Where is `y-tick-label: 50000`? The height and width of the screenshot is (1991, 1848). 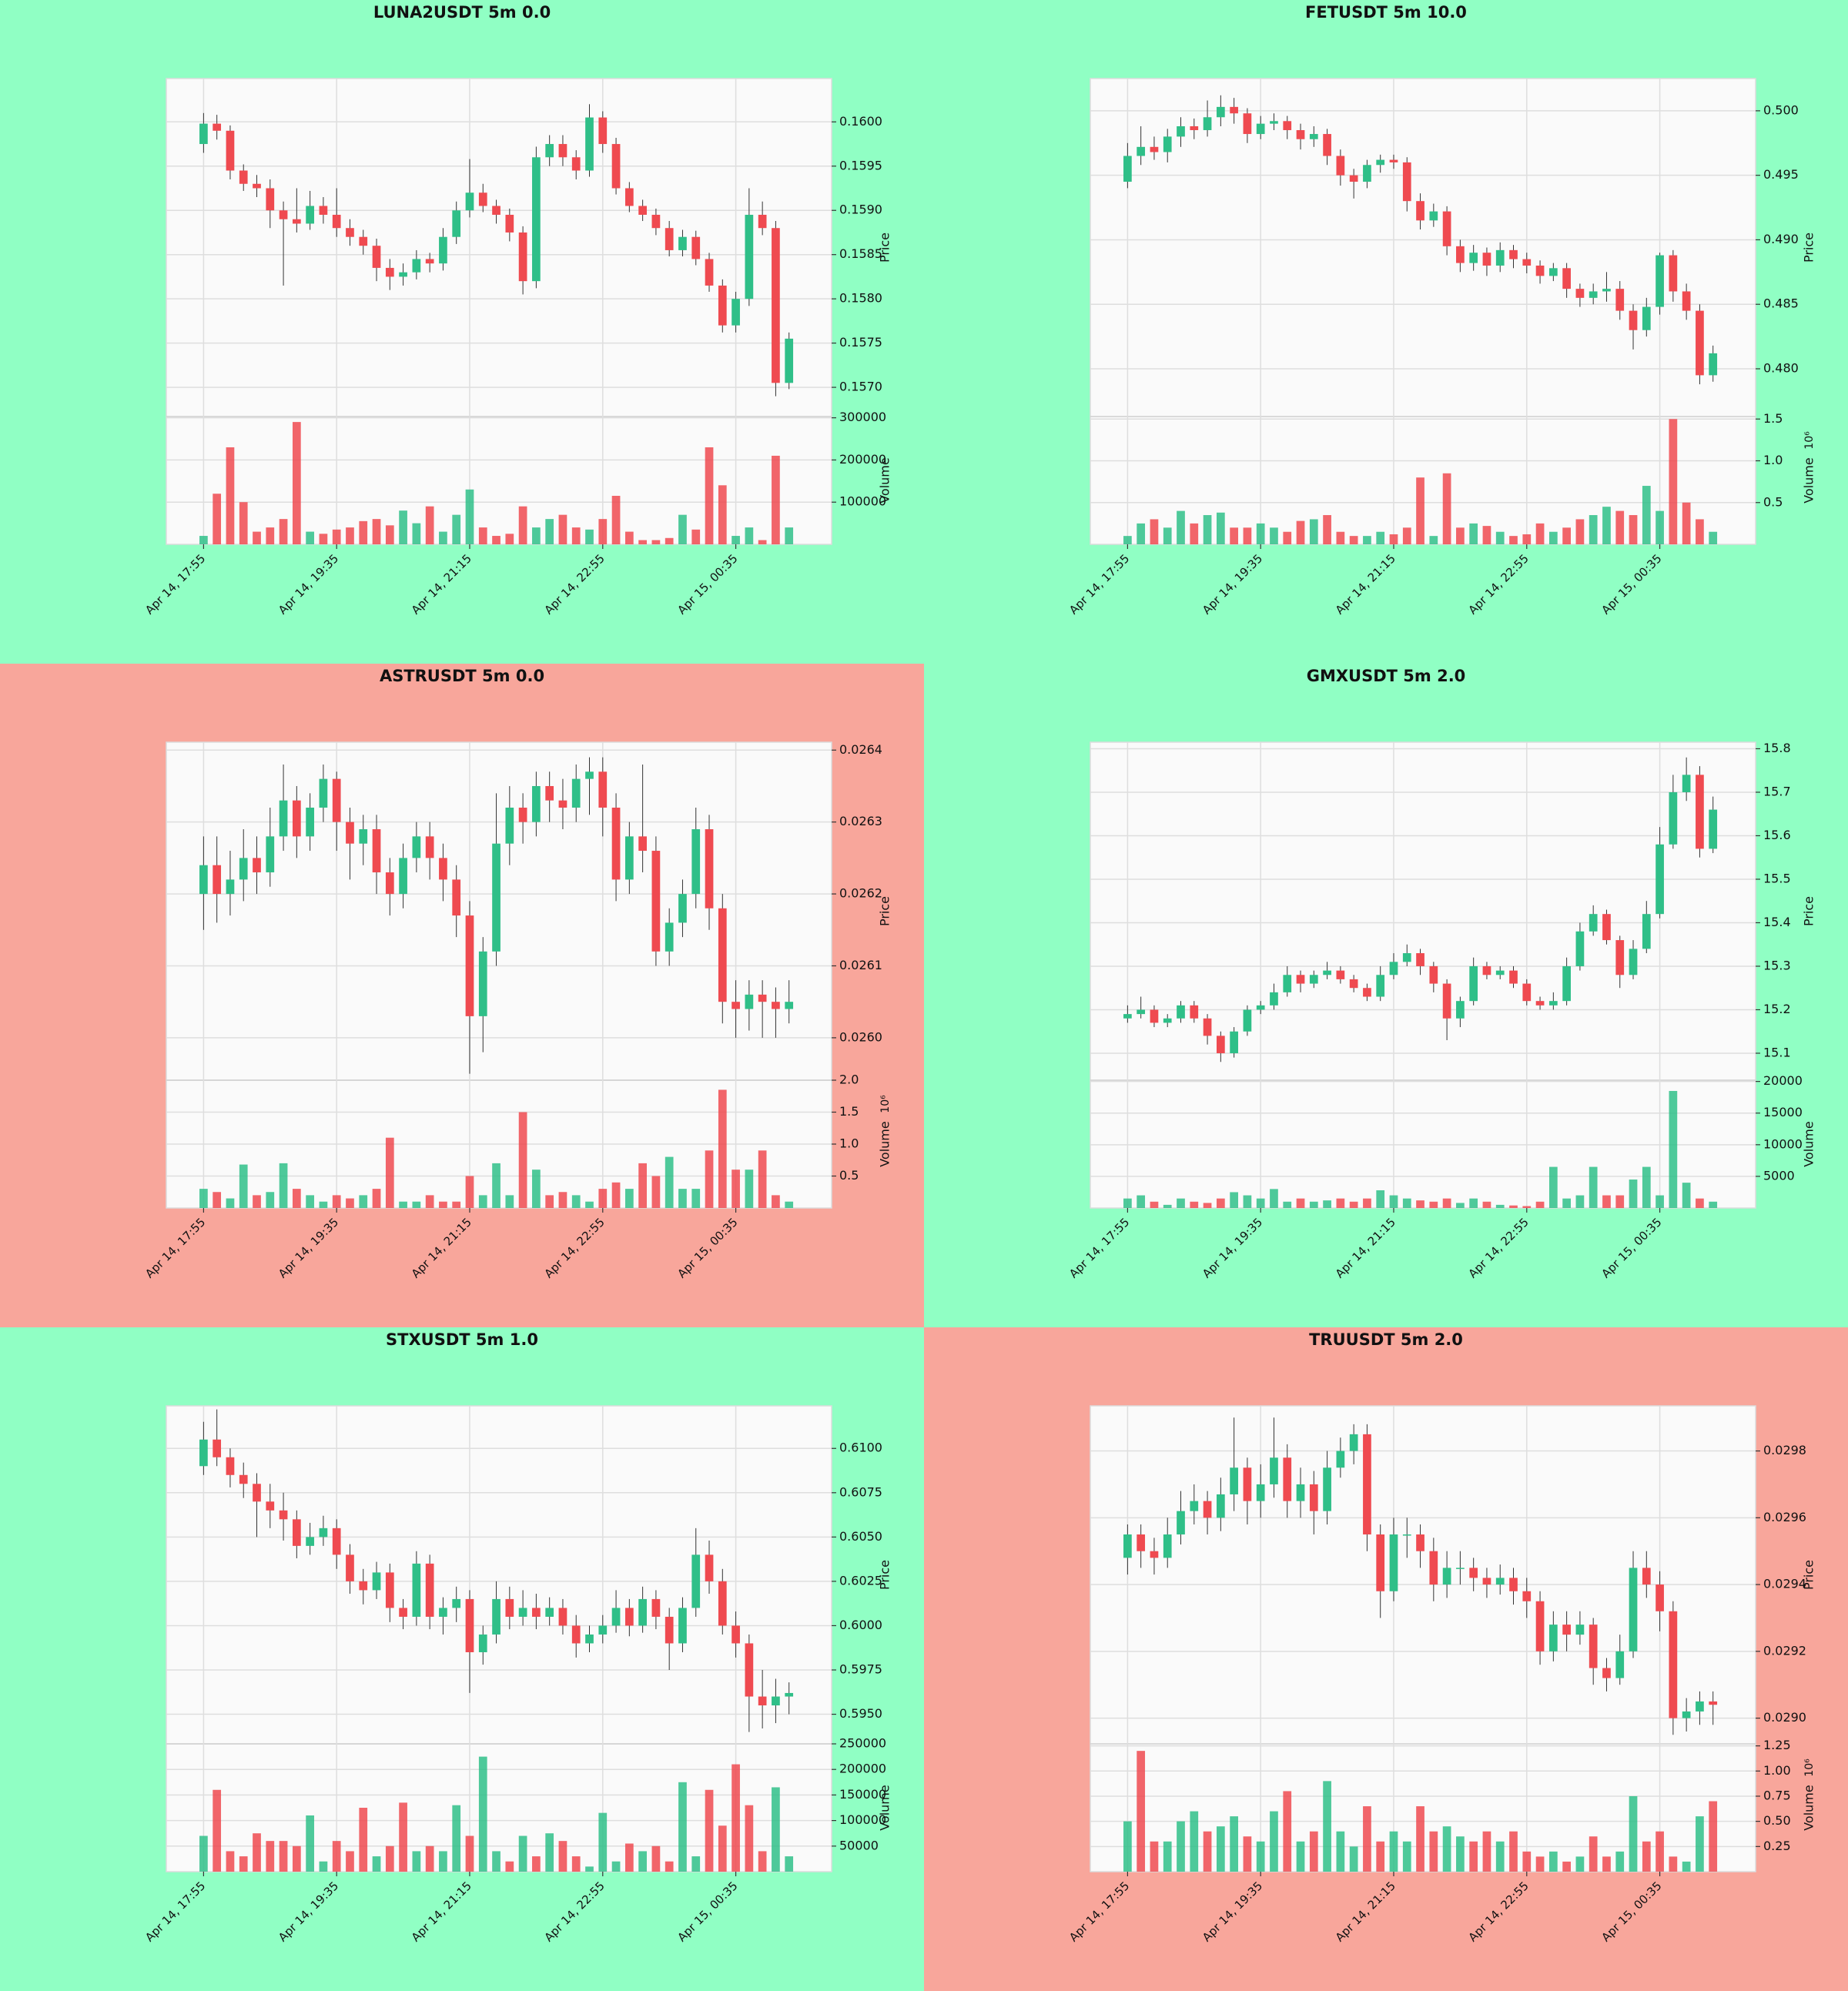 y-tick-label: 50000 is located at coordinates (859, 1845).